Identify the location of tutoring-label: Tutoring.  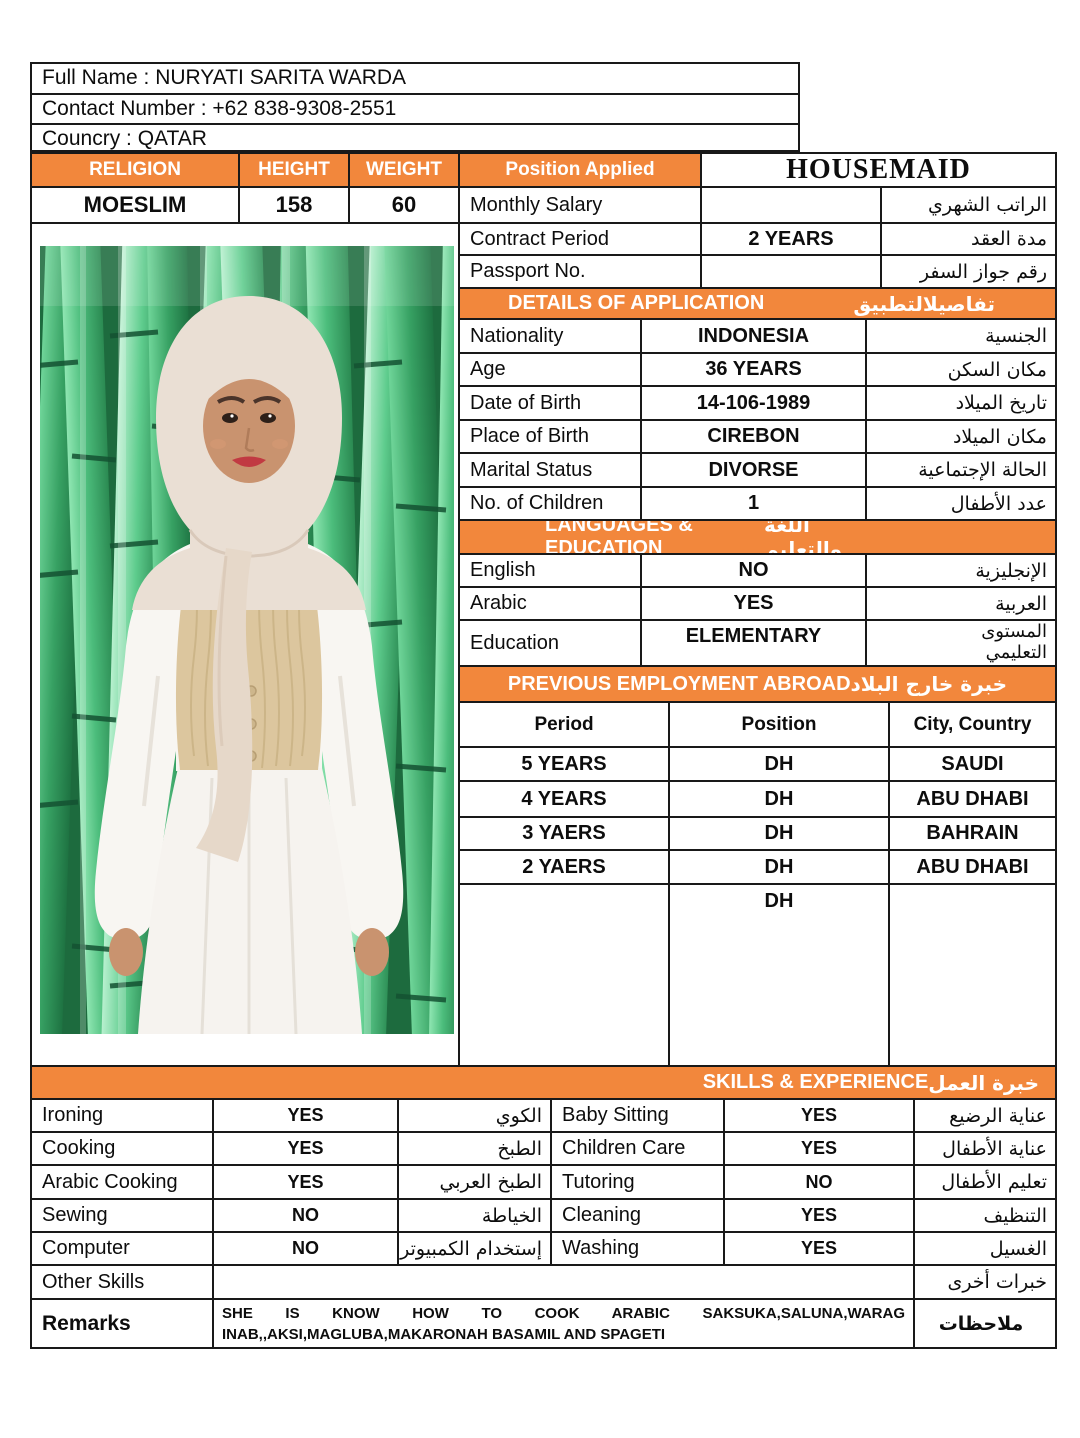
(638, 1183).